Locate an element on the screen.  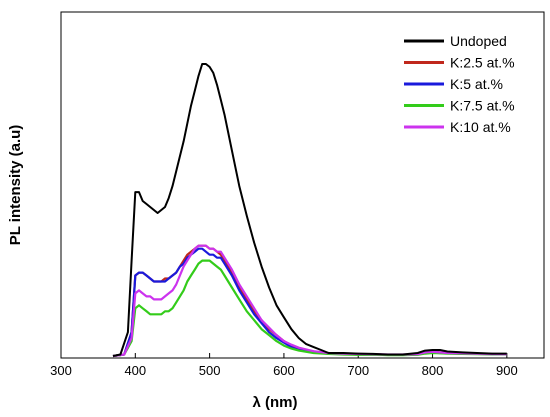
legend-label: K:5 at.% is located at coordinates (476, 84).